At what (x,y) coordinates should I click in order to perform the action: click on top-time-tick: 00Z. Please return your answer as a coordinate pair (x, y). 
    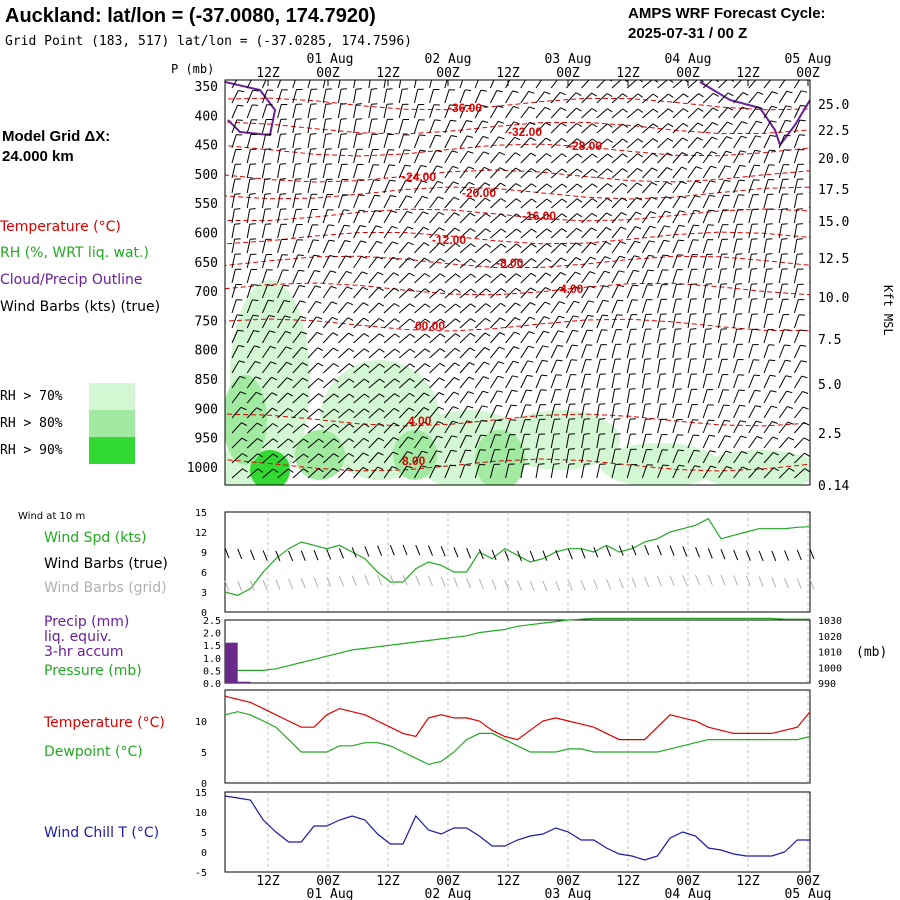
    Looking at the image, I should click on (568, 73).